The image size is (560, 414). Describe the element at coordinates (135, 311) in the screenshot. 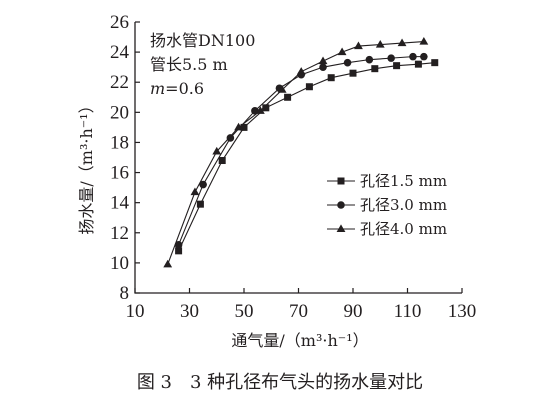

I see `x-tick-label: 10` at that location.